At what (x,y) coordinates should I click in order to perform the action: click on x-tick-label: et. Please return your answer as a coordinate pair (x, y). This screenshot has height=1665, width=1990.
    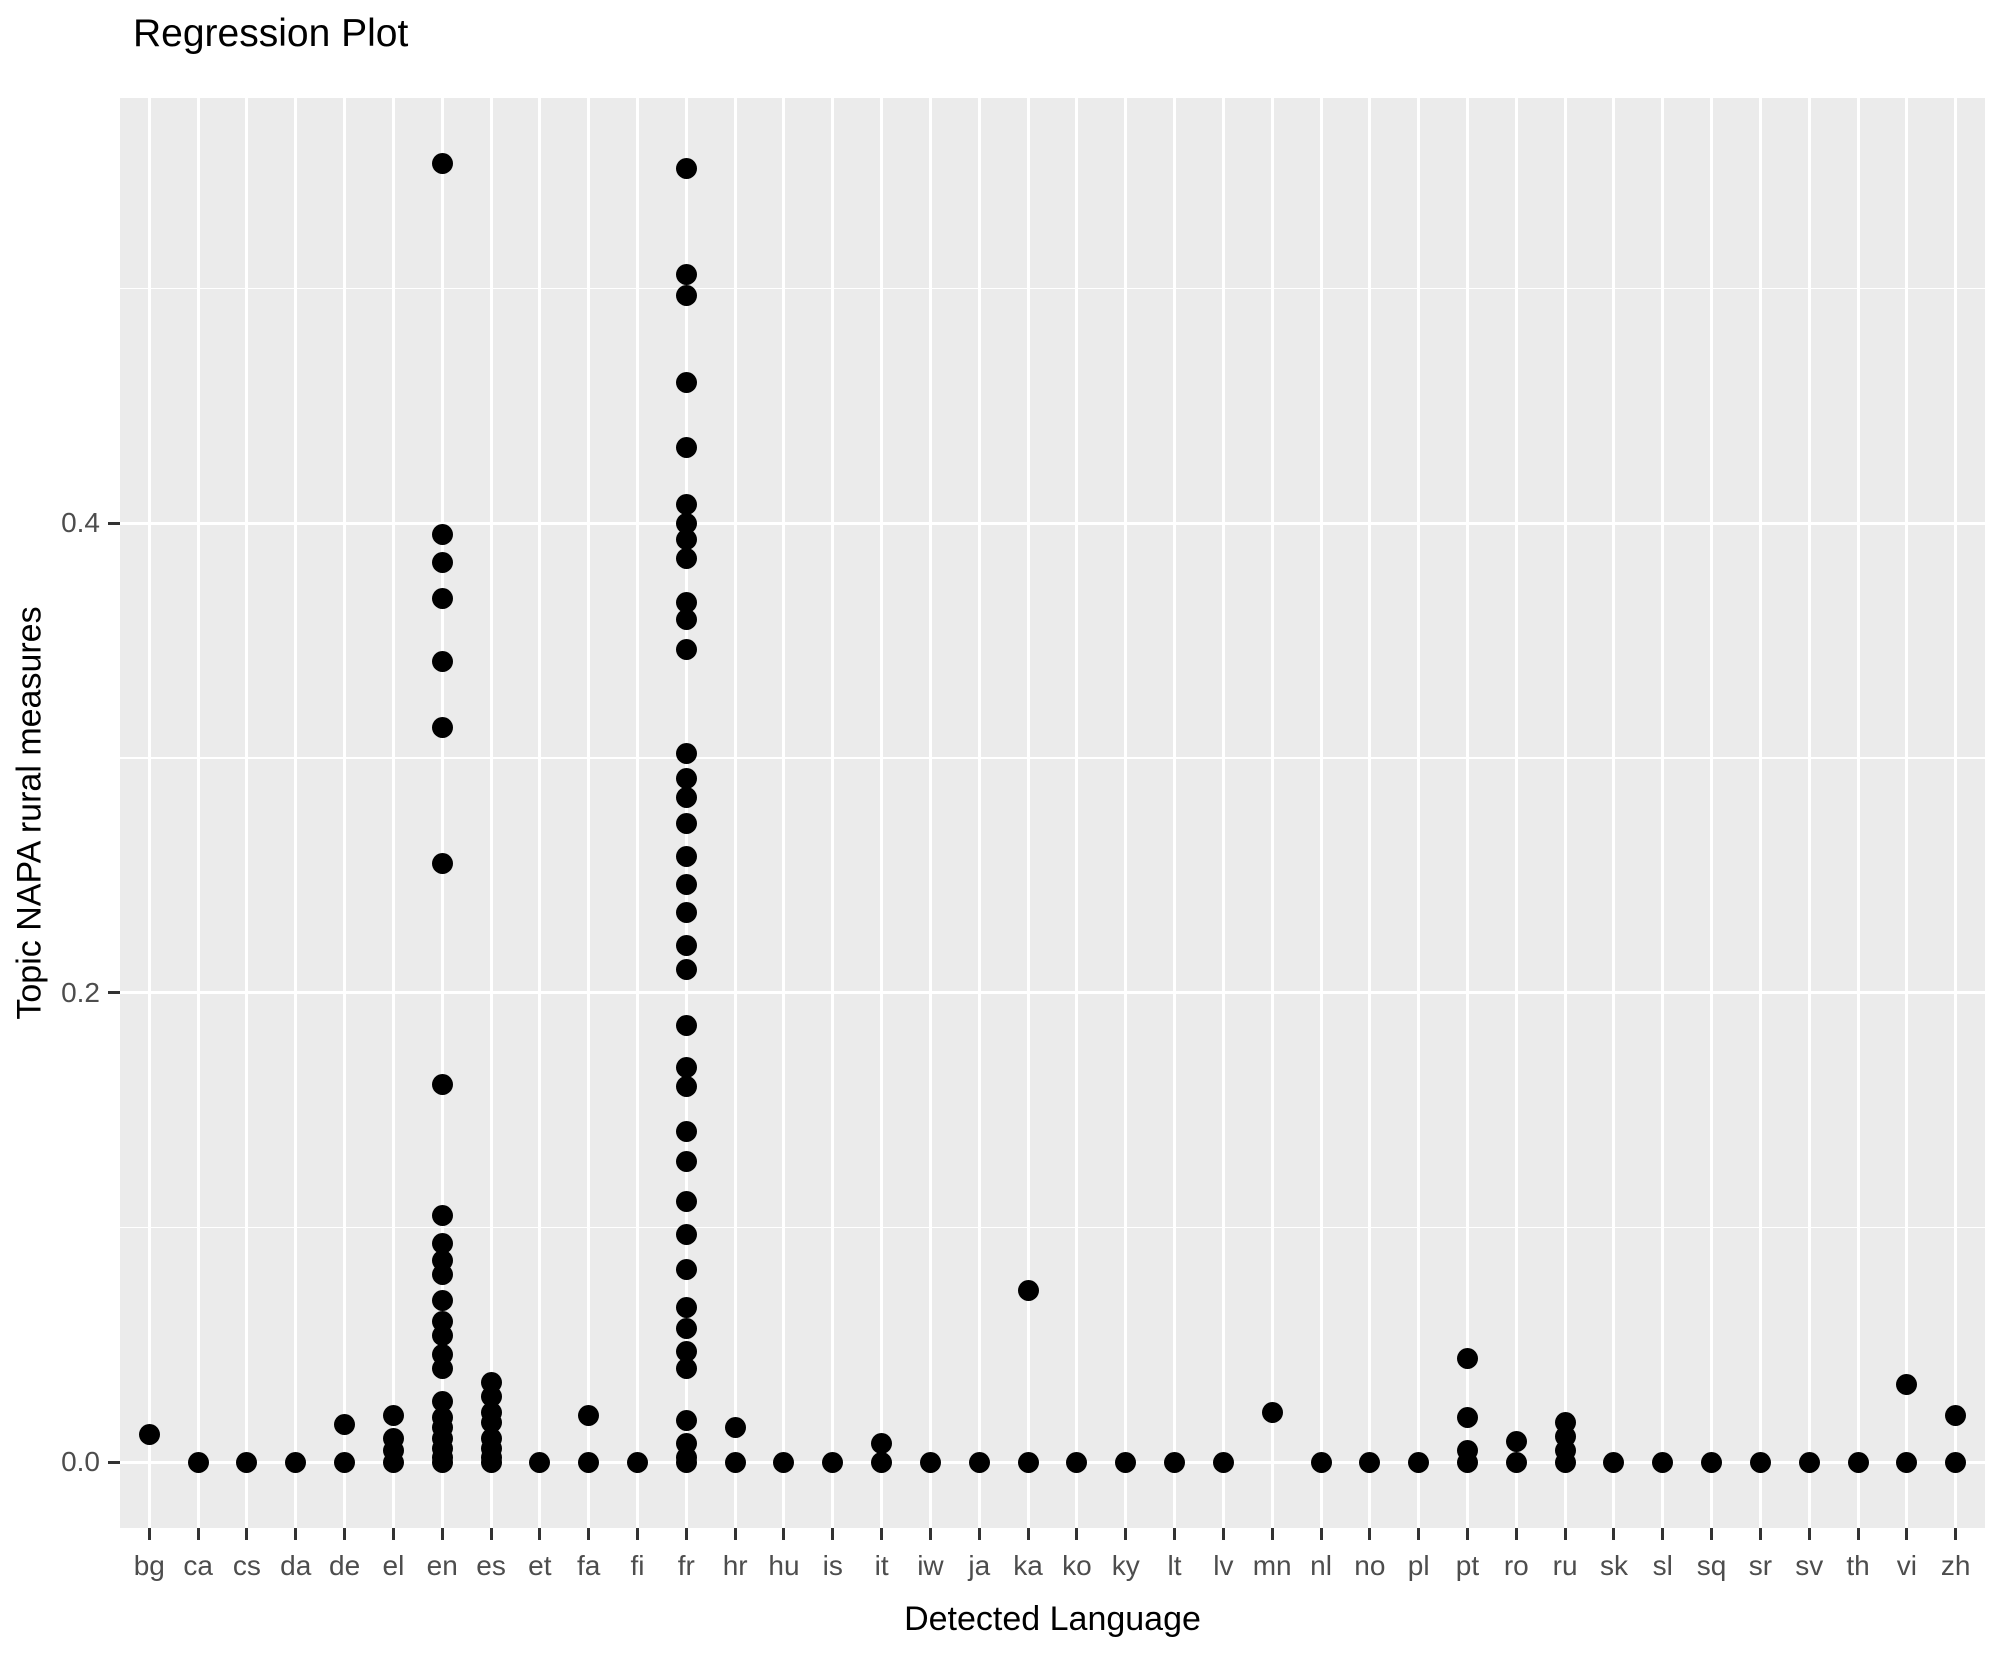
    Looking at the image, I should click on (540, 1565).